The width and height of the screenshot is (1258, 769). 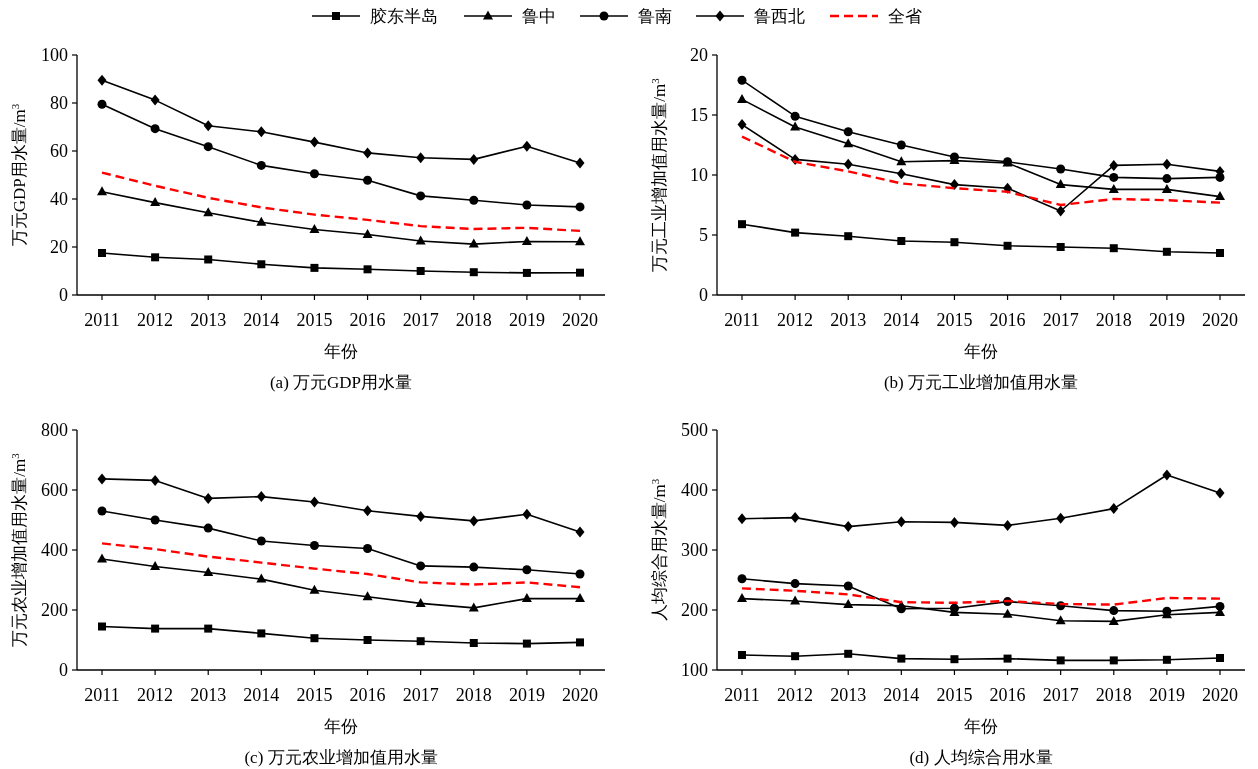 What do you see at coordinates (655, 16) in the screenshot?
I see `legend-label: 鲁南` at bounding box center [655, 16].